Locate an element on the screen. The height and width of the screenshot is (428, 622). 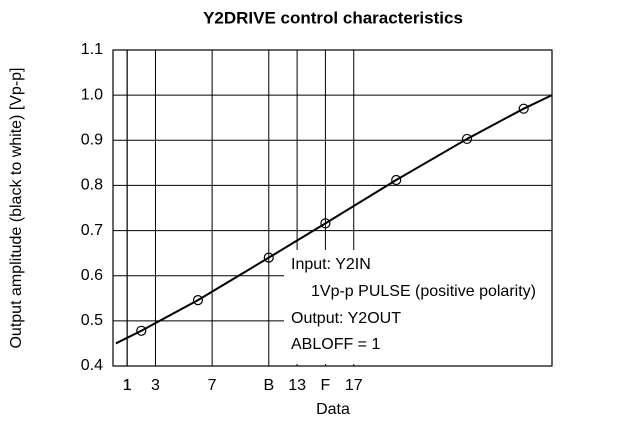
annotation: ABLOFF = 1 is located at coordinates (335, 344).